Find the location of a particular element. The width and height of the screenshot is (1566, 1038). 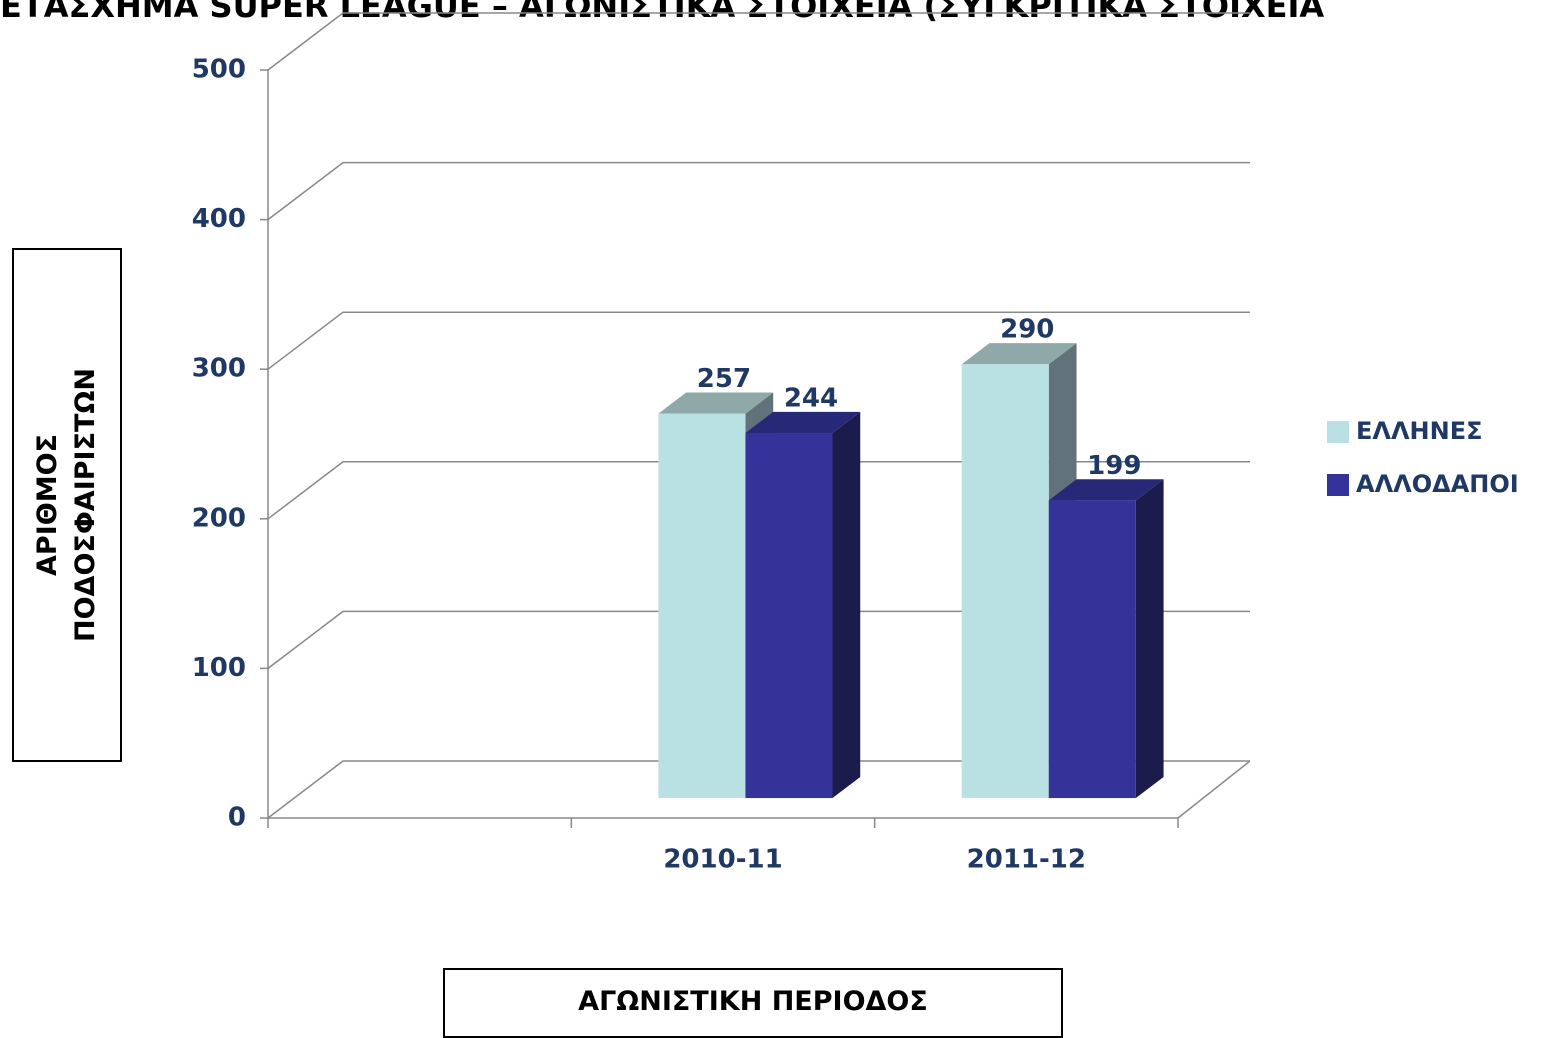

y-axis-title: ΑΡΙΘΜΟΣ ΠΟΔΟΣΦΑΙΡΙΣΤΩΝ is located at coordinates (66, 505).